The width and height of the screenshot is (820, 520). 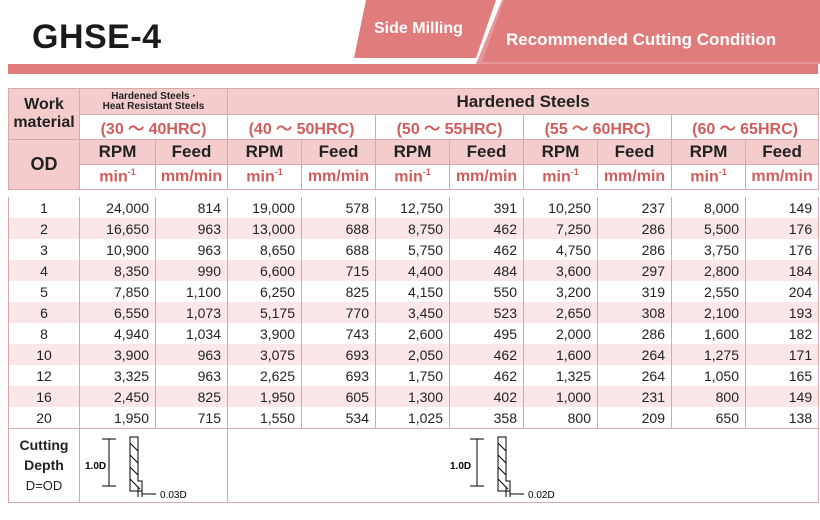 What do you see at coordinates (44, 249) in the screenshot?
I see `od-value: 3` at bounding box center [44, 249].